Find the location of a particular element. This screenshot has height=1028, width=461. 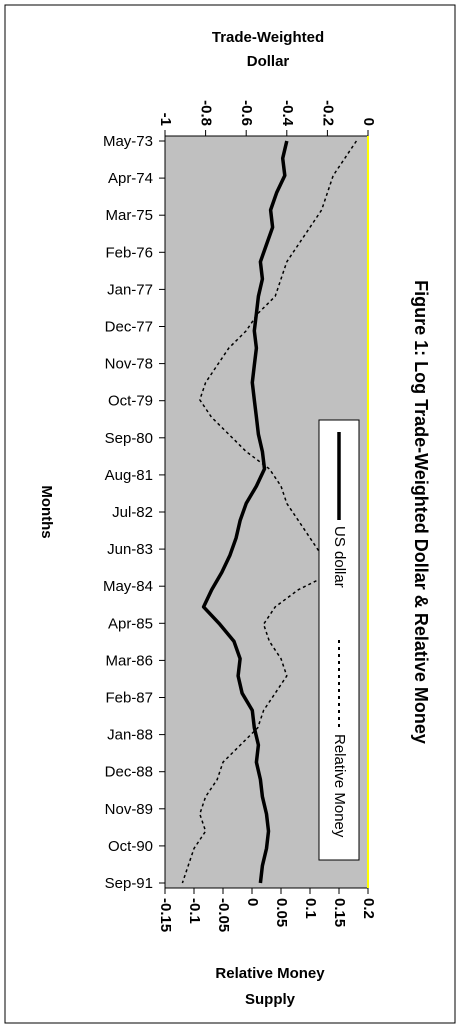

month-tick-label: Feb-76 is located at coordinates (129, 252).